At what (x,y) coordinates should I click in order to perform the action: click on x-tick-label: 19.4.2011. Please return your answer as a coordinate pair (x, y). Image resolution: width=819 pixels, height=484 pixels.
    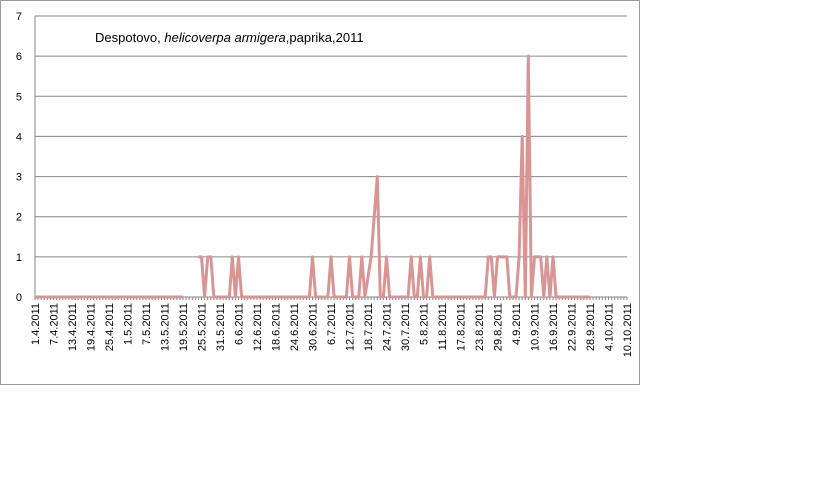
    Looking at the image, I should click on (92, 327).